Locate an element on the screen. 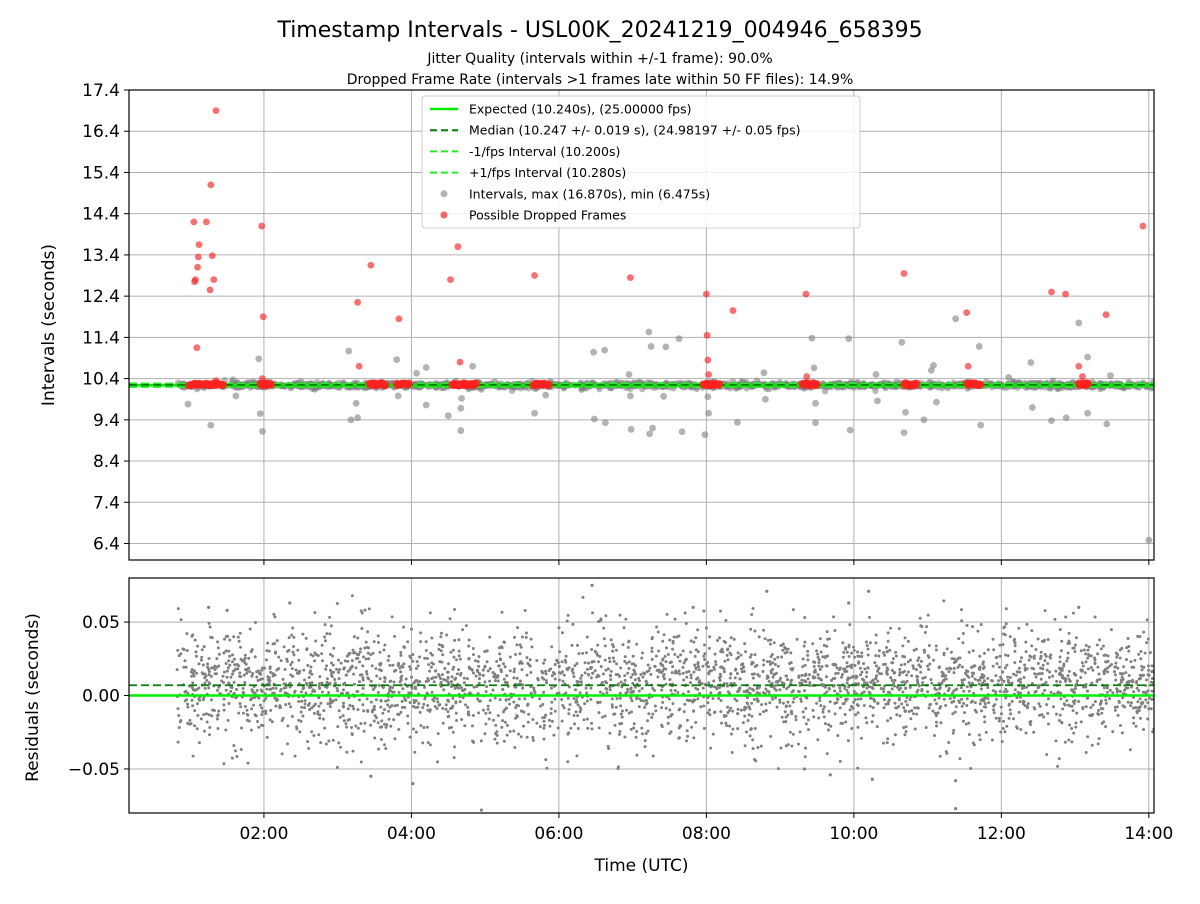  dropped-frame-point is located at coordinates (272, 385).